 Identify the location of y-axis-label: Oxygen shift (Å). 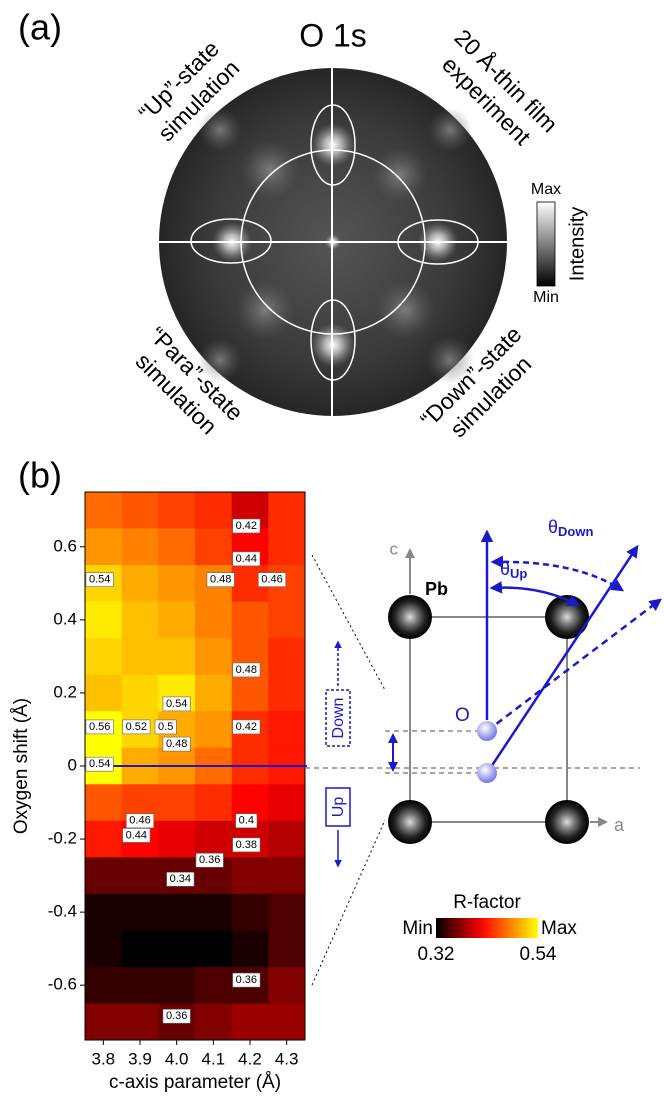
(21, 766).